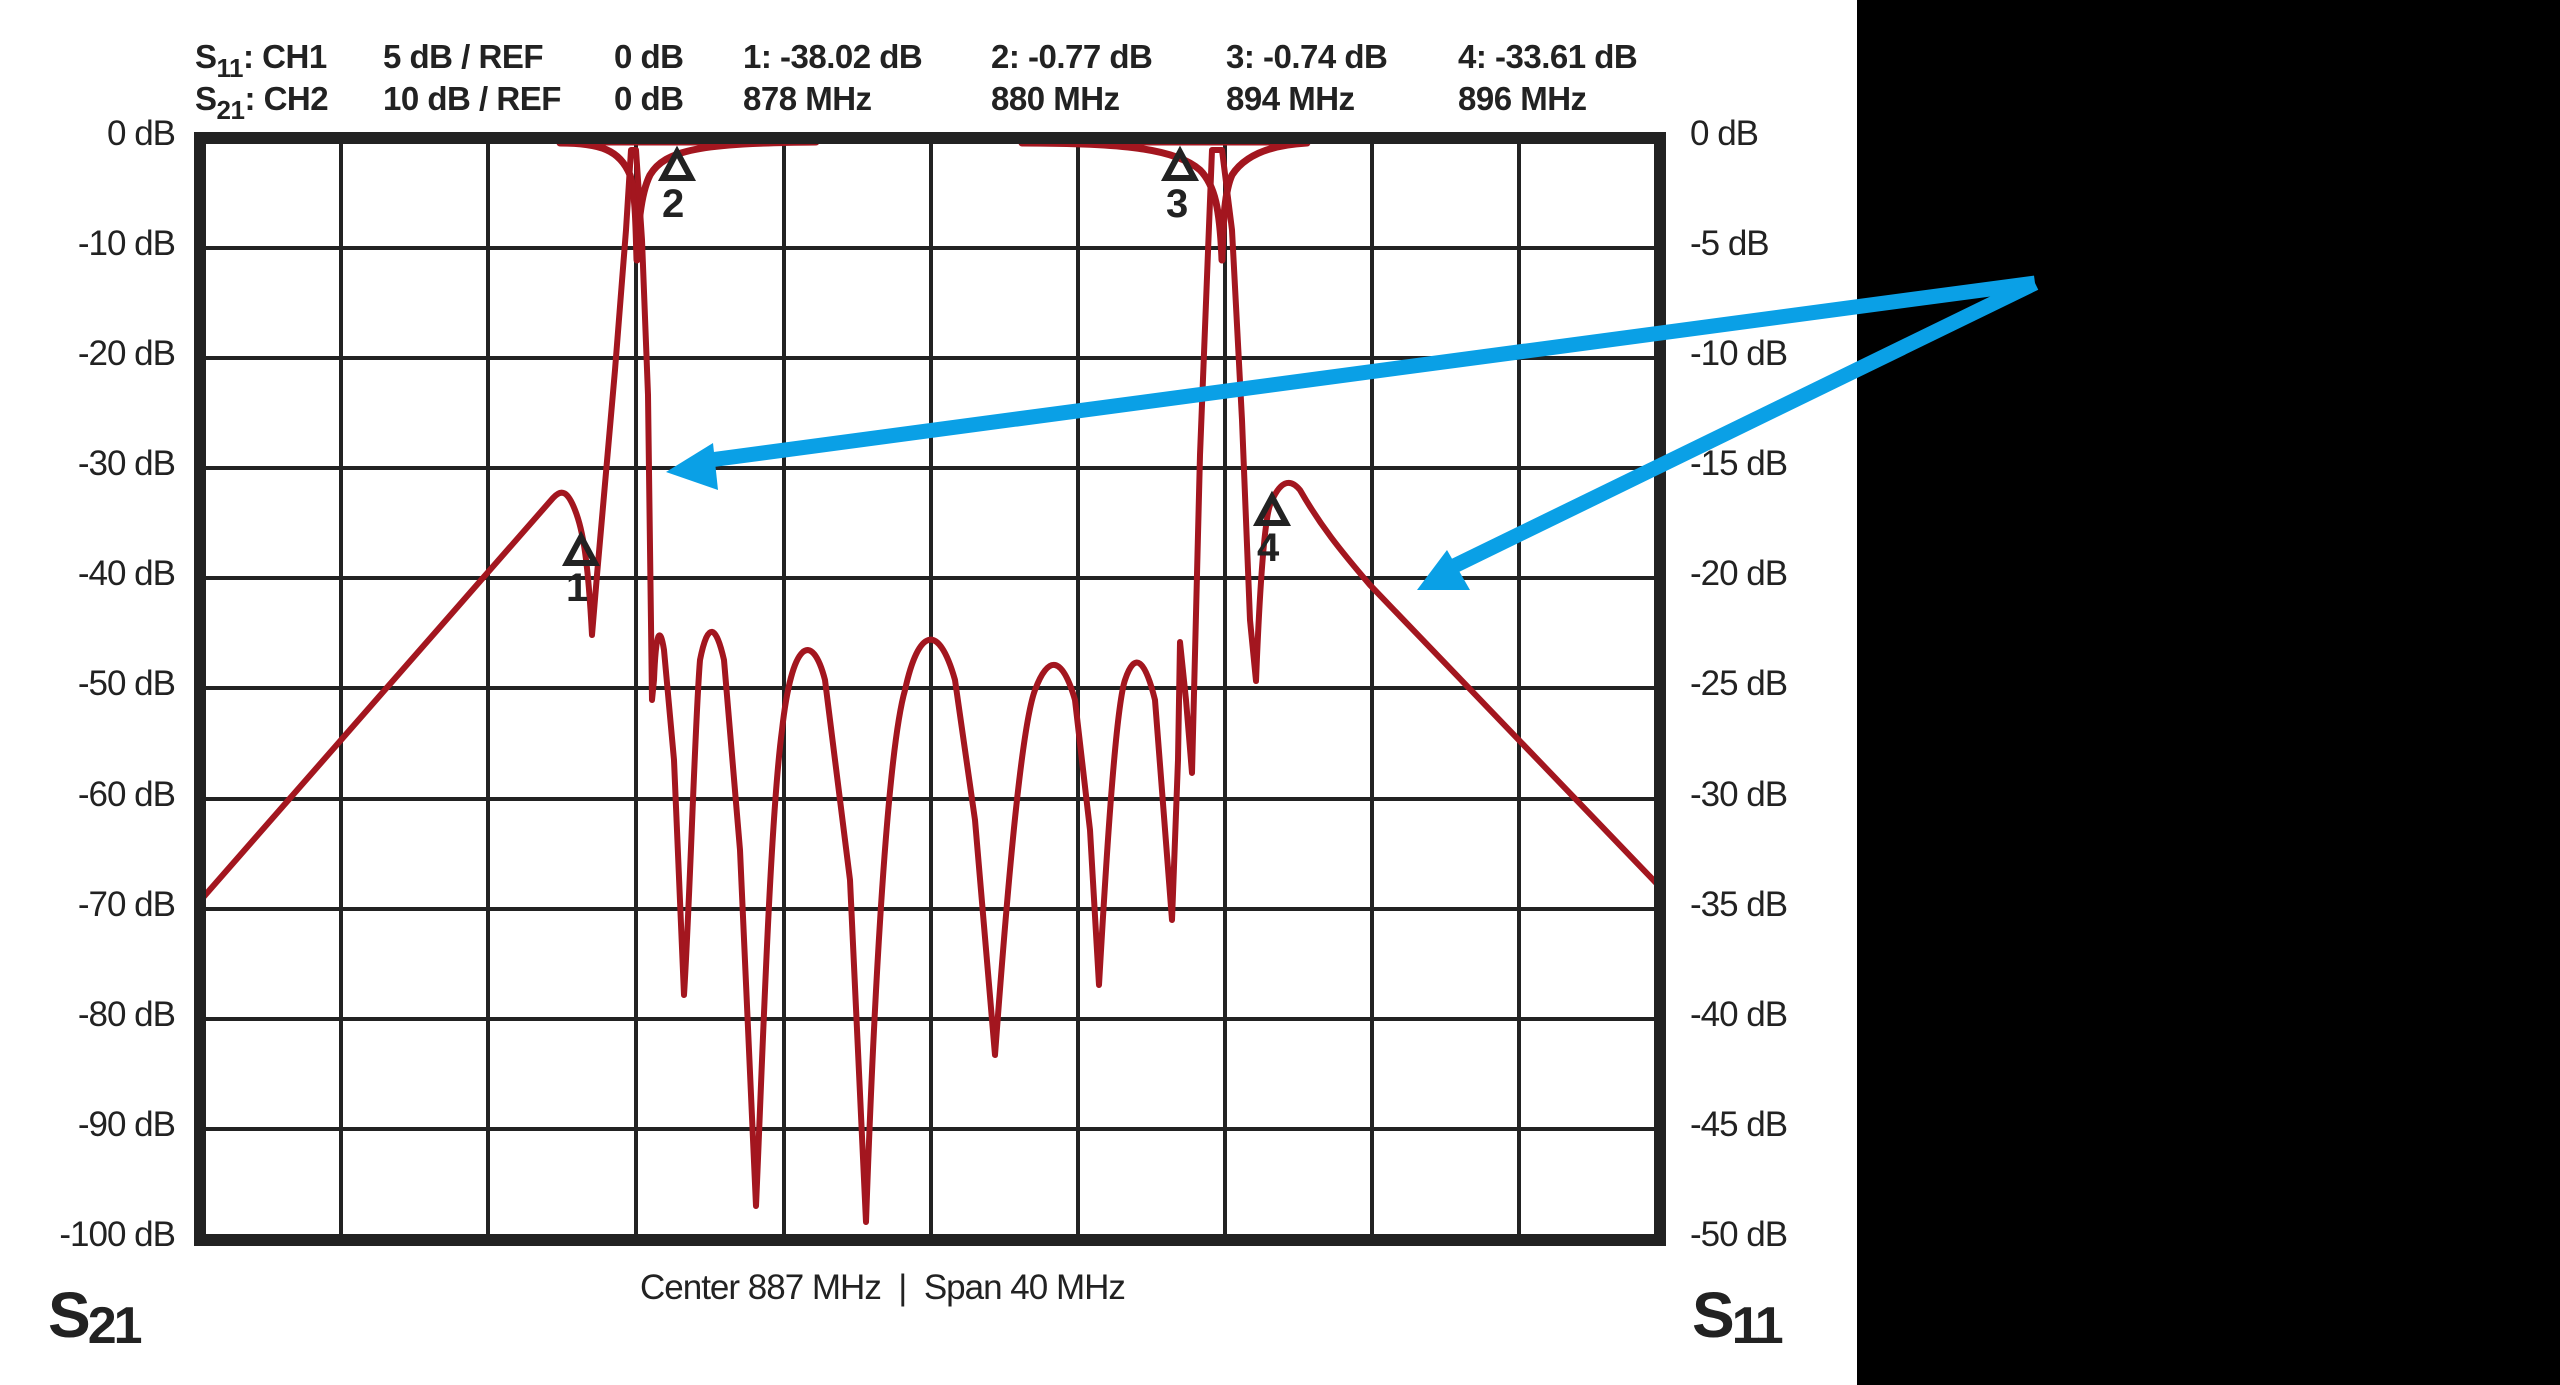 This screenshot has height=1385, width=2560. What do you see at coordinates (141, 133) in the screenshot?
I see `left-tick-0: 0 dB` at bounding box center [141, 133].